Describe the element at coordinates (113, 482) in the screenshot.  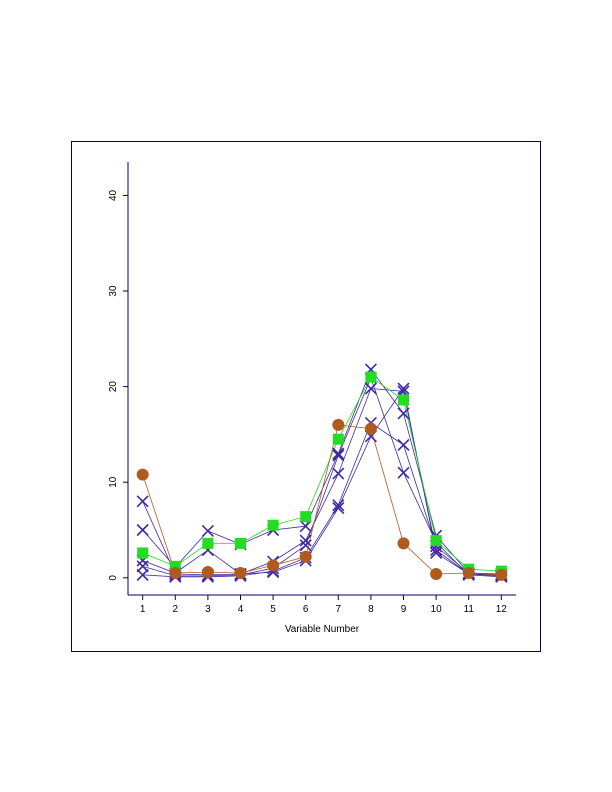
I see `y-tick-label: 10` at that location.